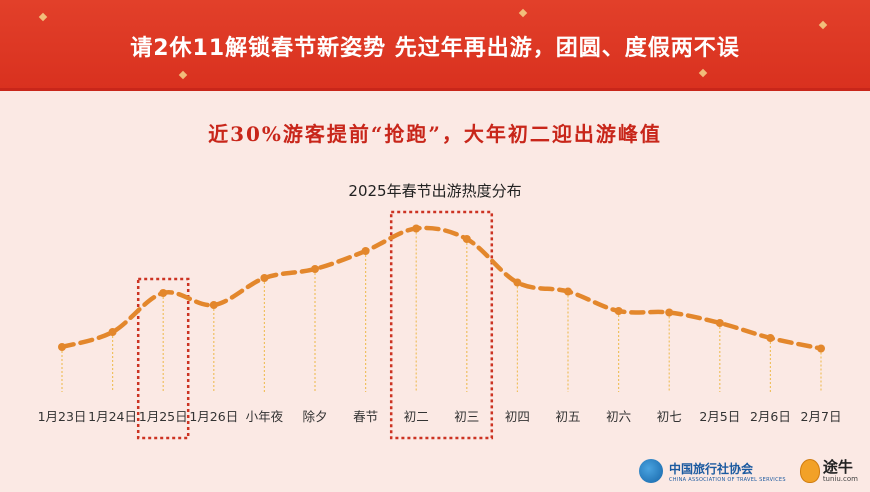 This screenshot has height=492, width=870. What do you see at coordinates (416, 416) in the screenshot?
I see `x-tick-label: 初二` at bounding box center [416, 416].